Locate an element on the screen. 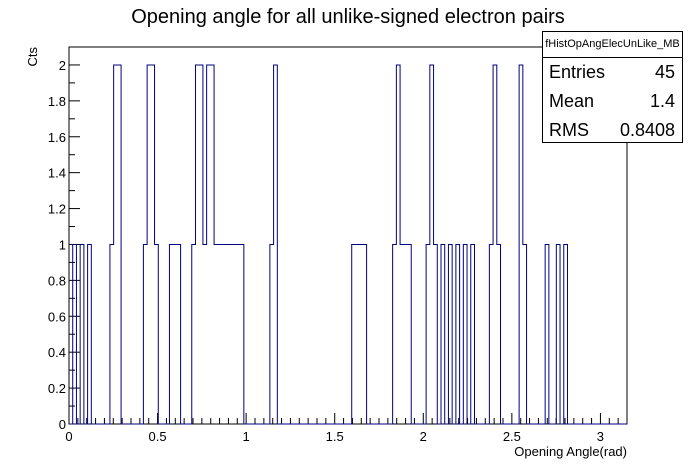 The width and height of the screenshot is (696, 472). x-tick-label: 0 is located at coordinates (68, 436).